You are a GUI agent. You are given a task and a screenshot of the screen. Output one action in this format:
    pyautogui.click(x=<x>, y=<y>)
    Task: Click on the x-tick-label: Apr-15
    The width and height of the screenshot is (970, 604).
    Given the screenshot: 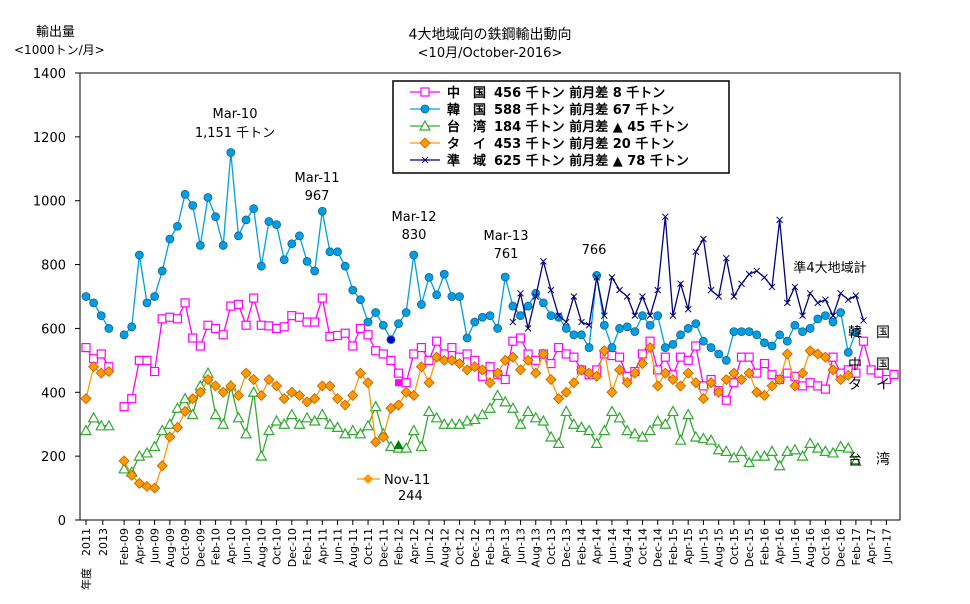 What is the action you would take?
    pyautogui.click(x=688, y=546)
    